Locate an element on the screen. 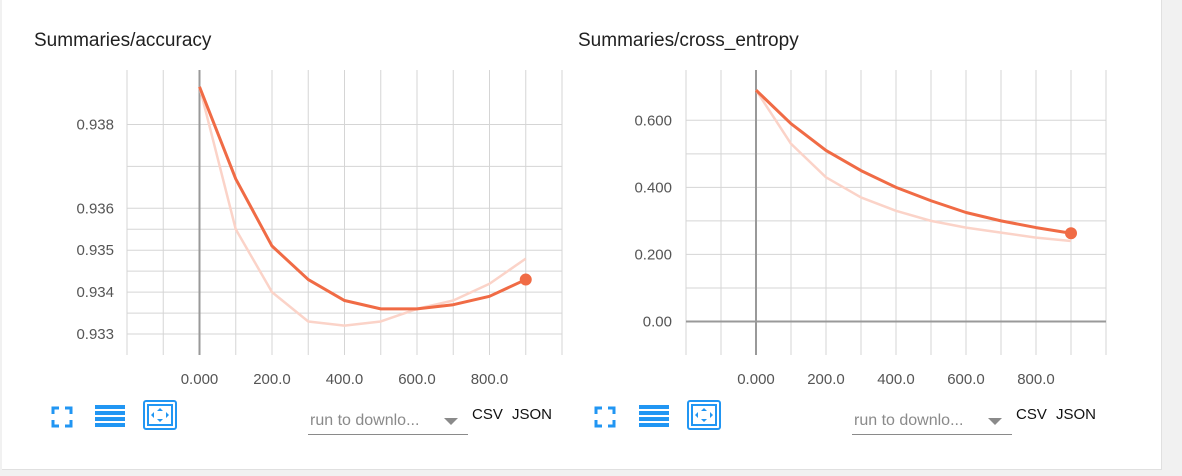 The image size is (1182, 476). y-tick-label: 0.934 is located at coordinates (95, 292).